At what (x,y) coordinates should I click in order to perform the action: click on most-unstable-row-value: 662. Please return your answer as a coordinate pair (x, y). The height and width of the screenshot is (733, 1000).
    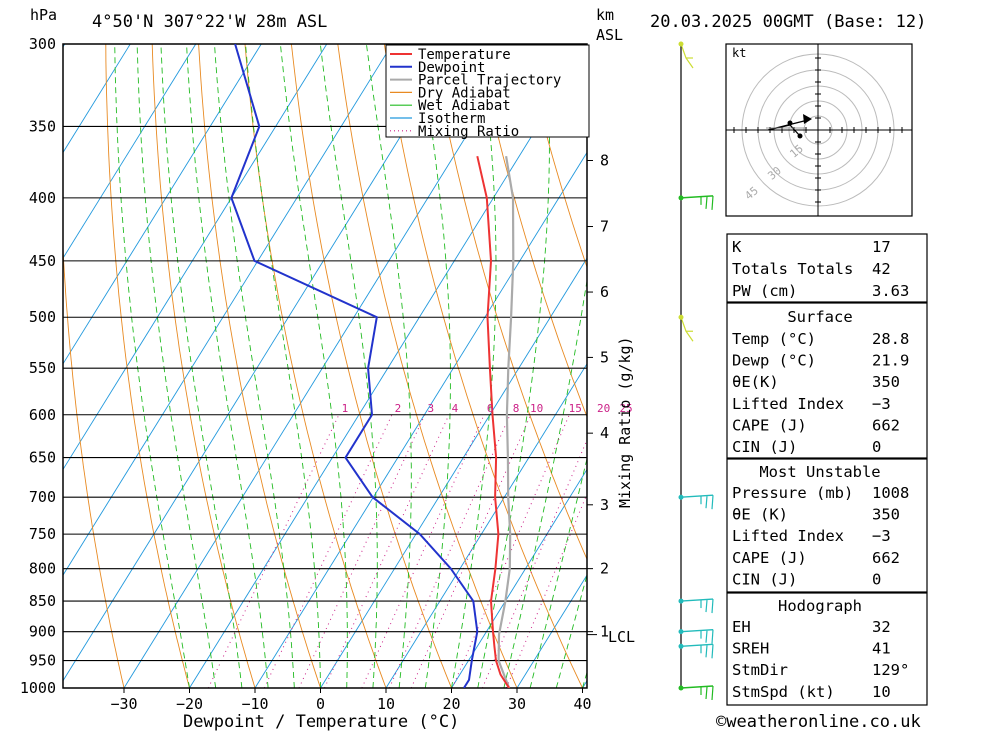
    Looking at the image, I should click on (886, 558).